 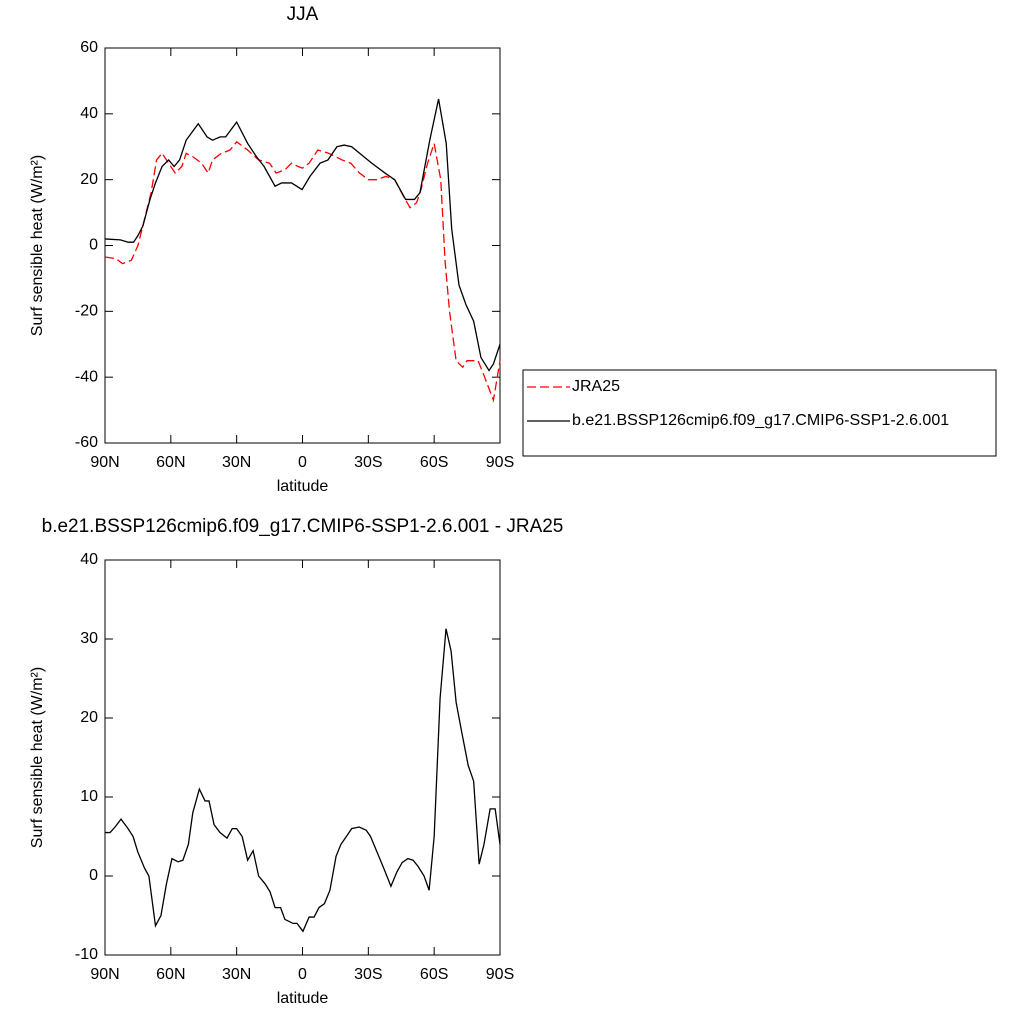 I want to click on y-tick-label: -40, so click(x=86, y=376).